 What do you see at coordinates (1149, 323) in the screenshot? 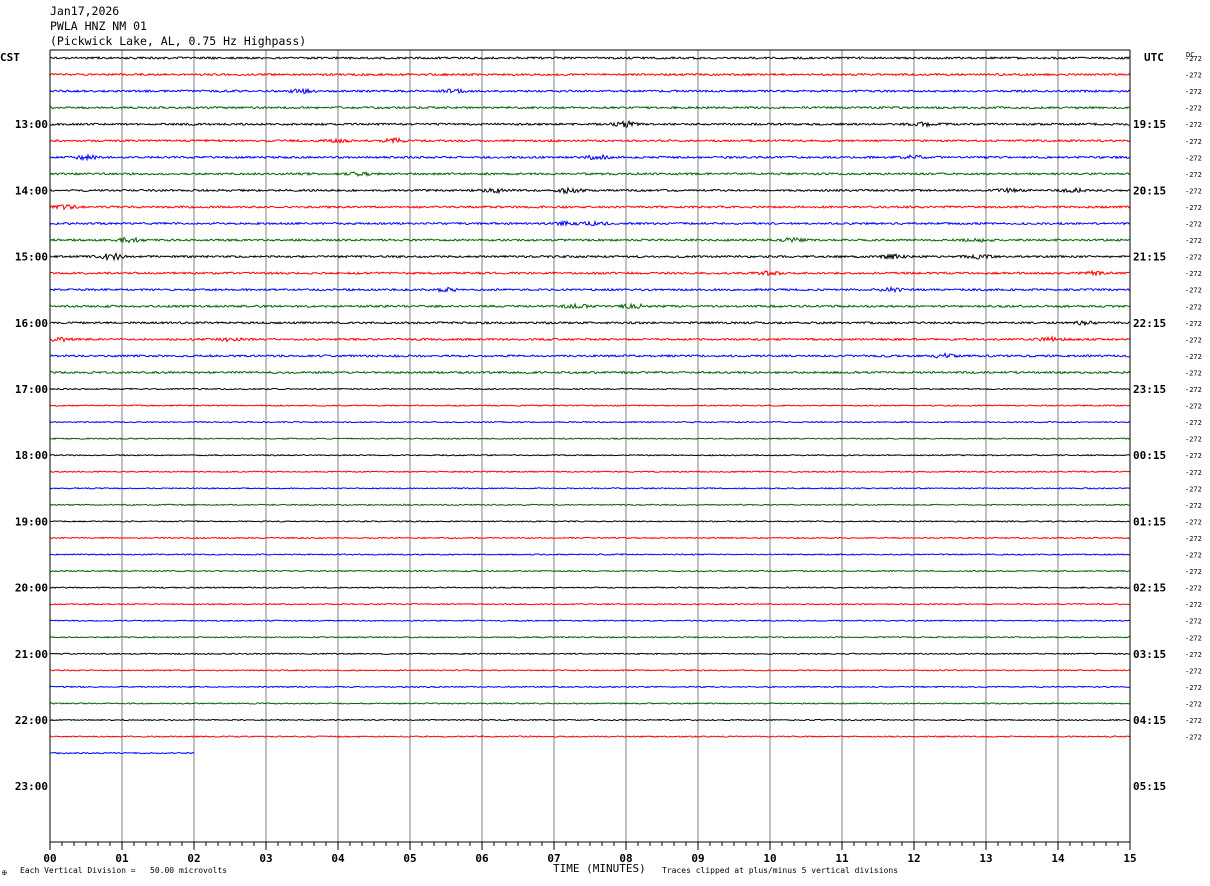
I see `right-hour-label: 22:15` at bounding box center [1149, 323].